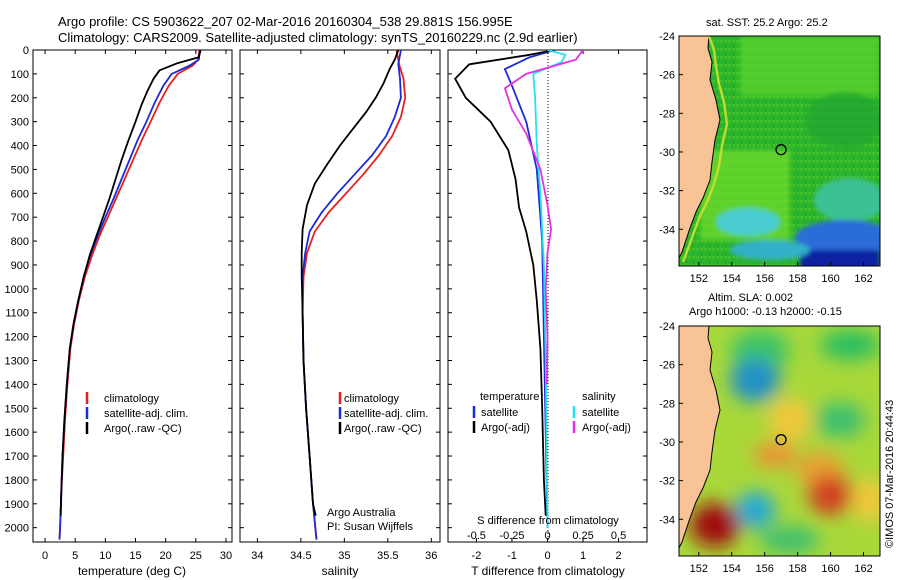 Image resolution: width=900 pixels, height=580 pixels. Describe the element at coordinates (618, 536) in the screenshot. I see `s-difference-tick-label: 0.5` at that location.